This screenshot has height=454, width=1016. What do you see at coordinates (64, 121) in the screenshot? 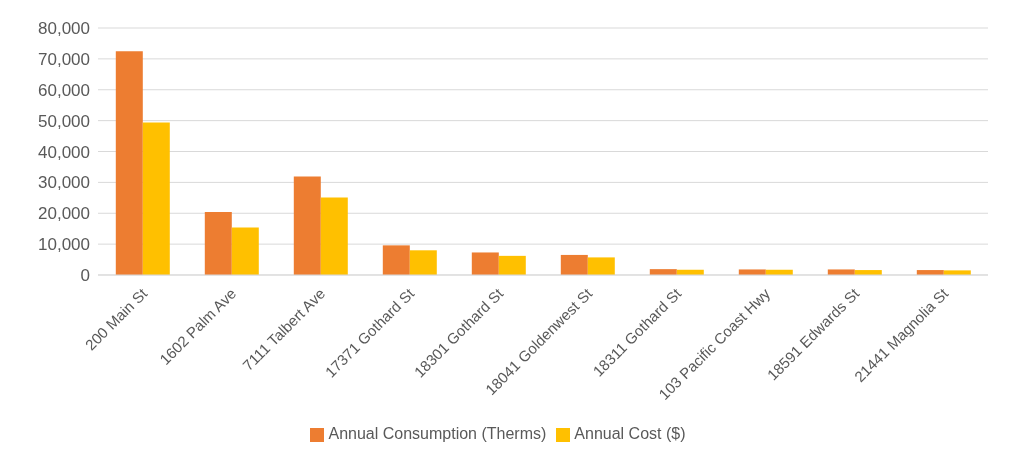
I see `y-tick-label: 50,000` at bounding box center [64, 121].